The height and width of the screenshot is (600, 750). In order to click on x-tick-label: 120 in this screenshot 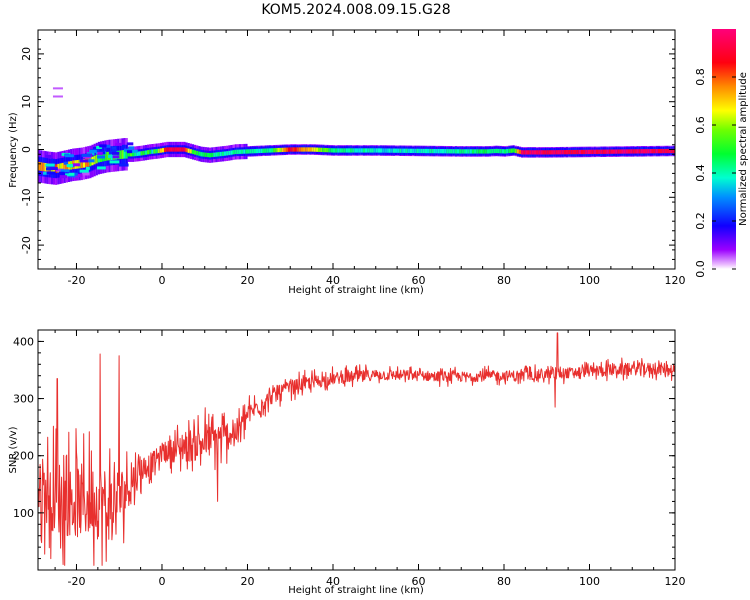, I will do `click(675, 581)`.